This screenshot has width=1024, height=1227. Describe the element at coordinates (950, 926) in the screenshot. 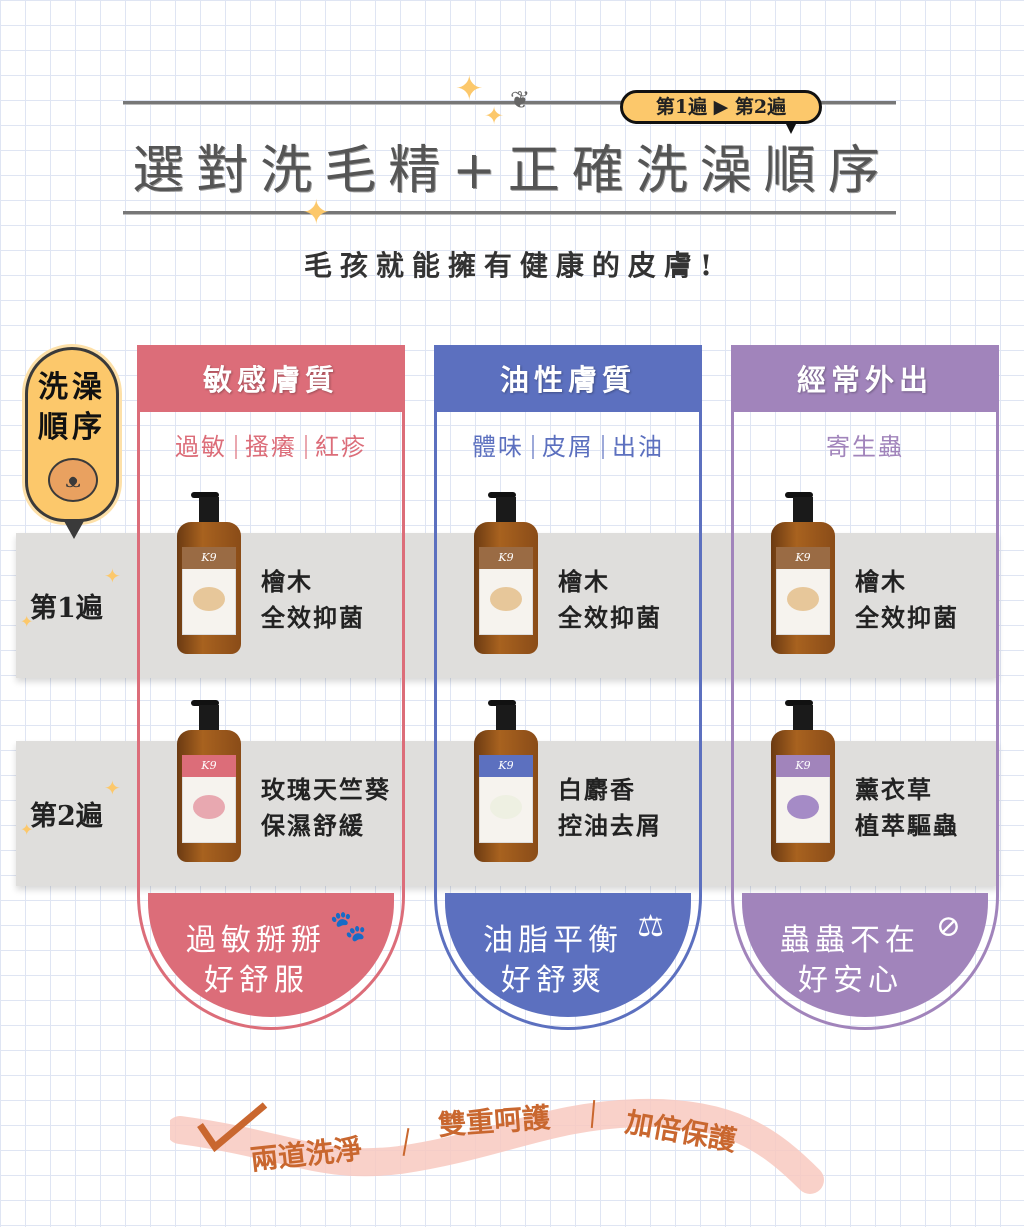

I see `no-mosquito-icon: ⊘` at that location.